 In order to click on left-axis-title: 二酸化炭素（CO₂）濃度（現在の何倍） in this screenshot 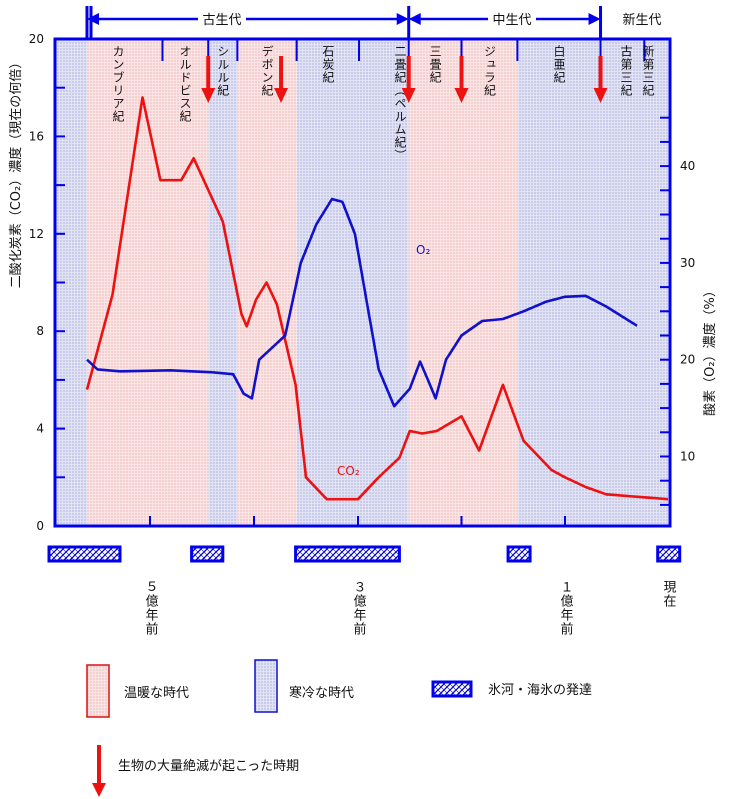, I will do `click(16, 172)`.